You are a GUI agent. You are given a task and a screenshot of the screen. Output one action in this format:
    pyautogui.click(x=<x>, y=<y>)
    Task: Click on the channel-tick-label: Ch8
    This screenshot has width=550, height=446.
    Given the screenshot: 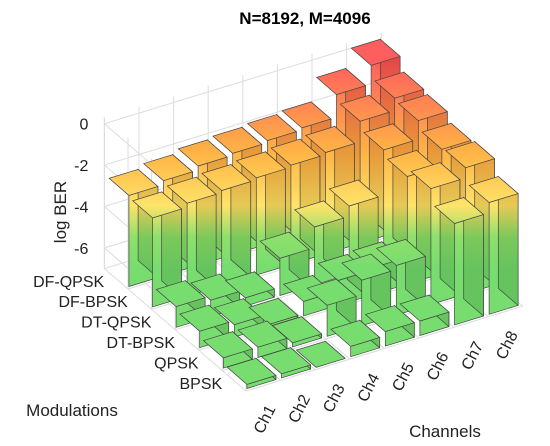 What is the action you would take?
    pyautogui.click(x=507, y=345)
    